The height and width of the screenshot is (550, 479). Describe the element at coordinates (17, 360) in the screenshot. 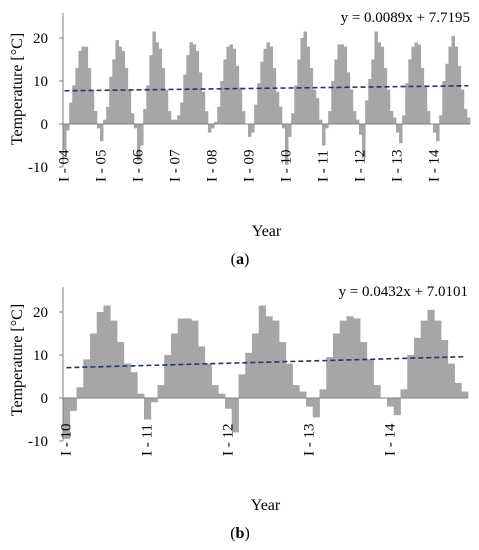

I see `y-axis-title: Temperature [°C]` at that location.